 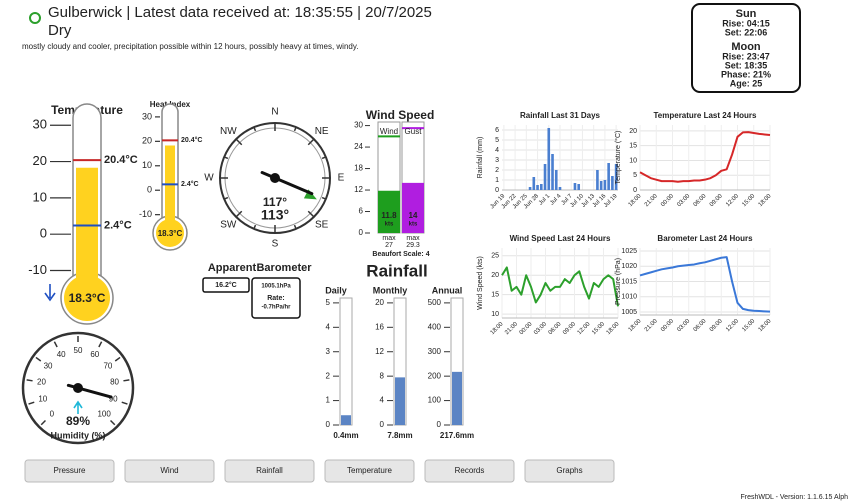 What do you see at coordinates (629, 251) in the screenshot?
I see `y-tick-label: 1025` at bounding box center [629, 251].